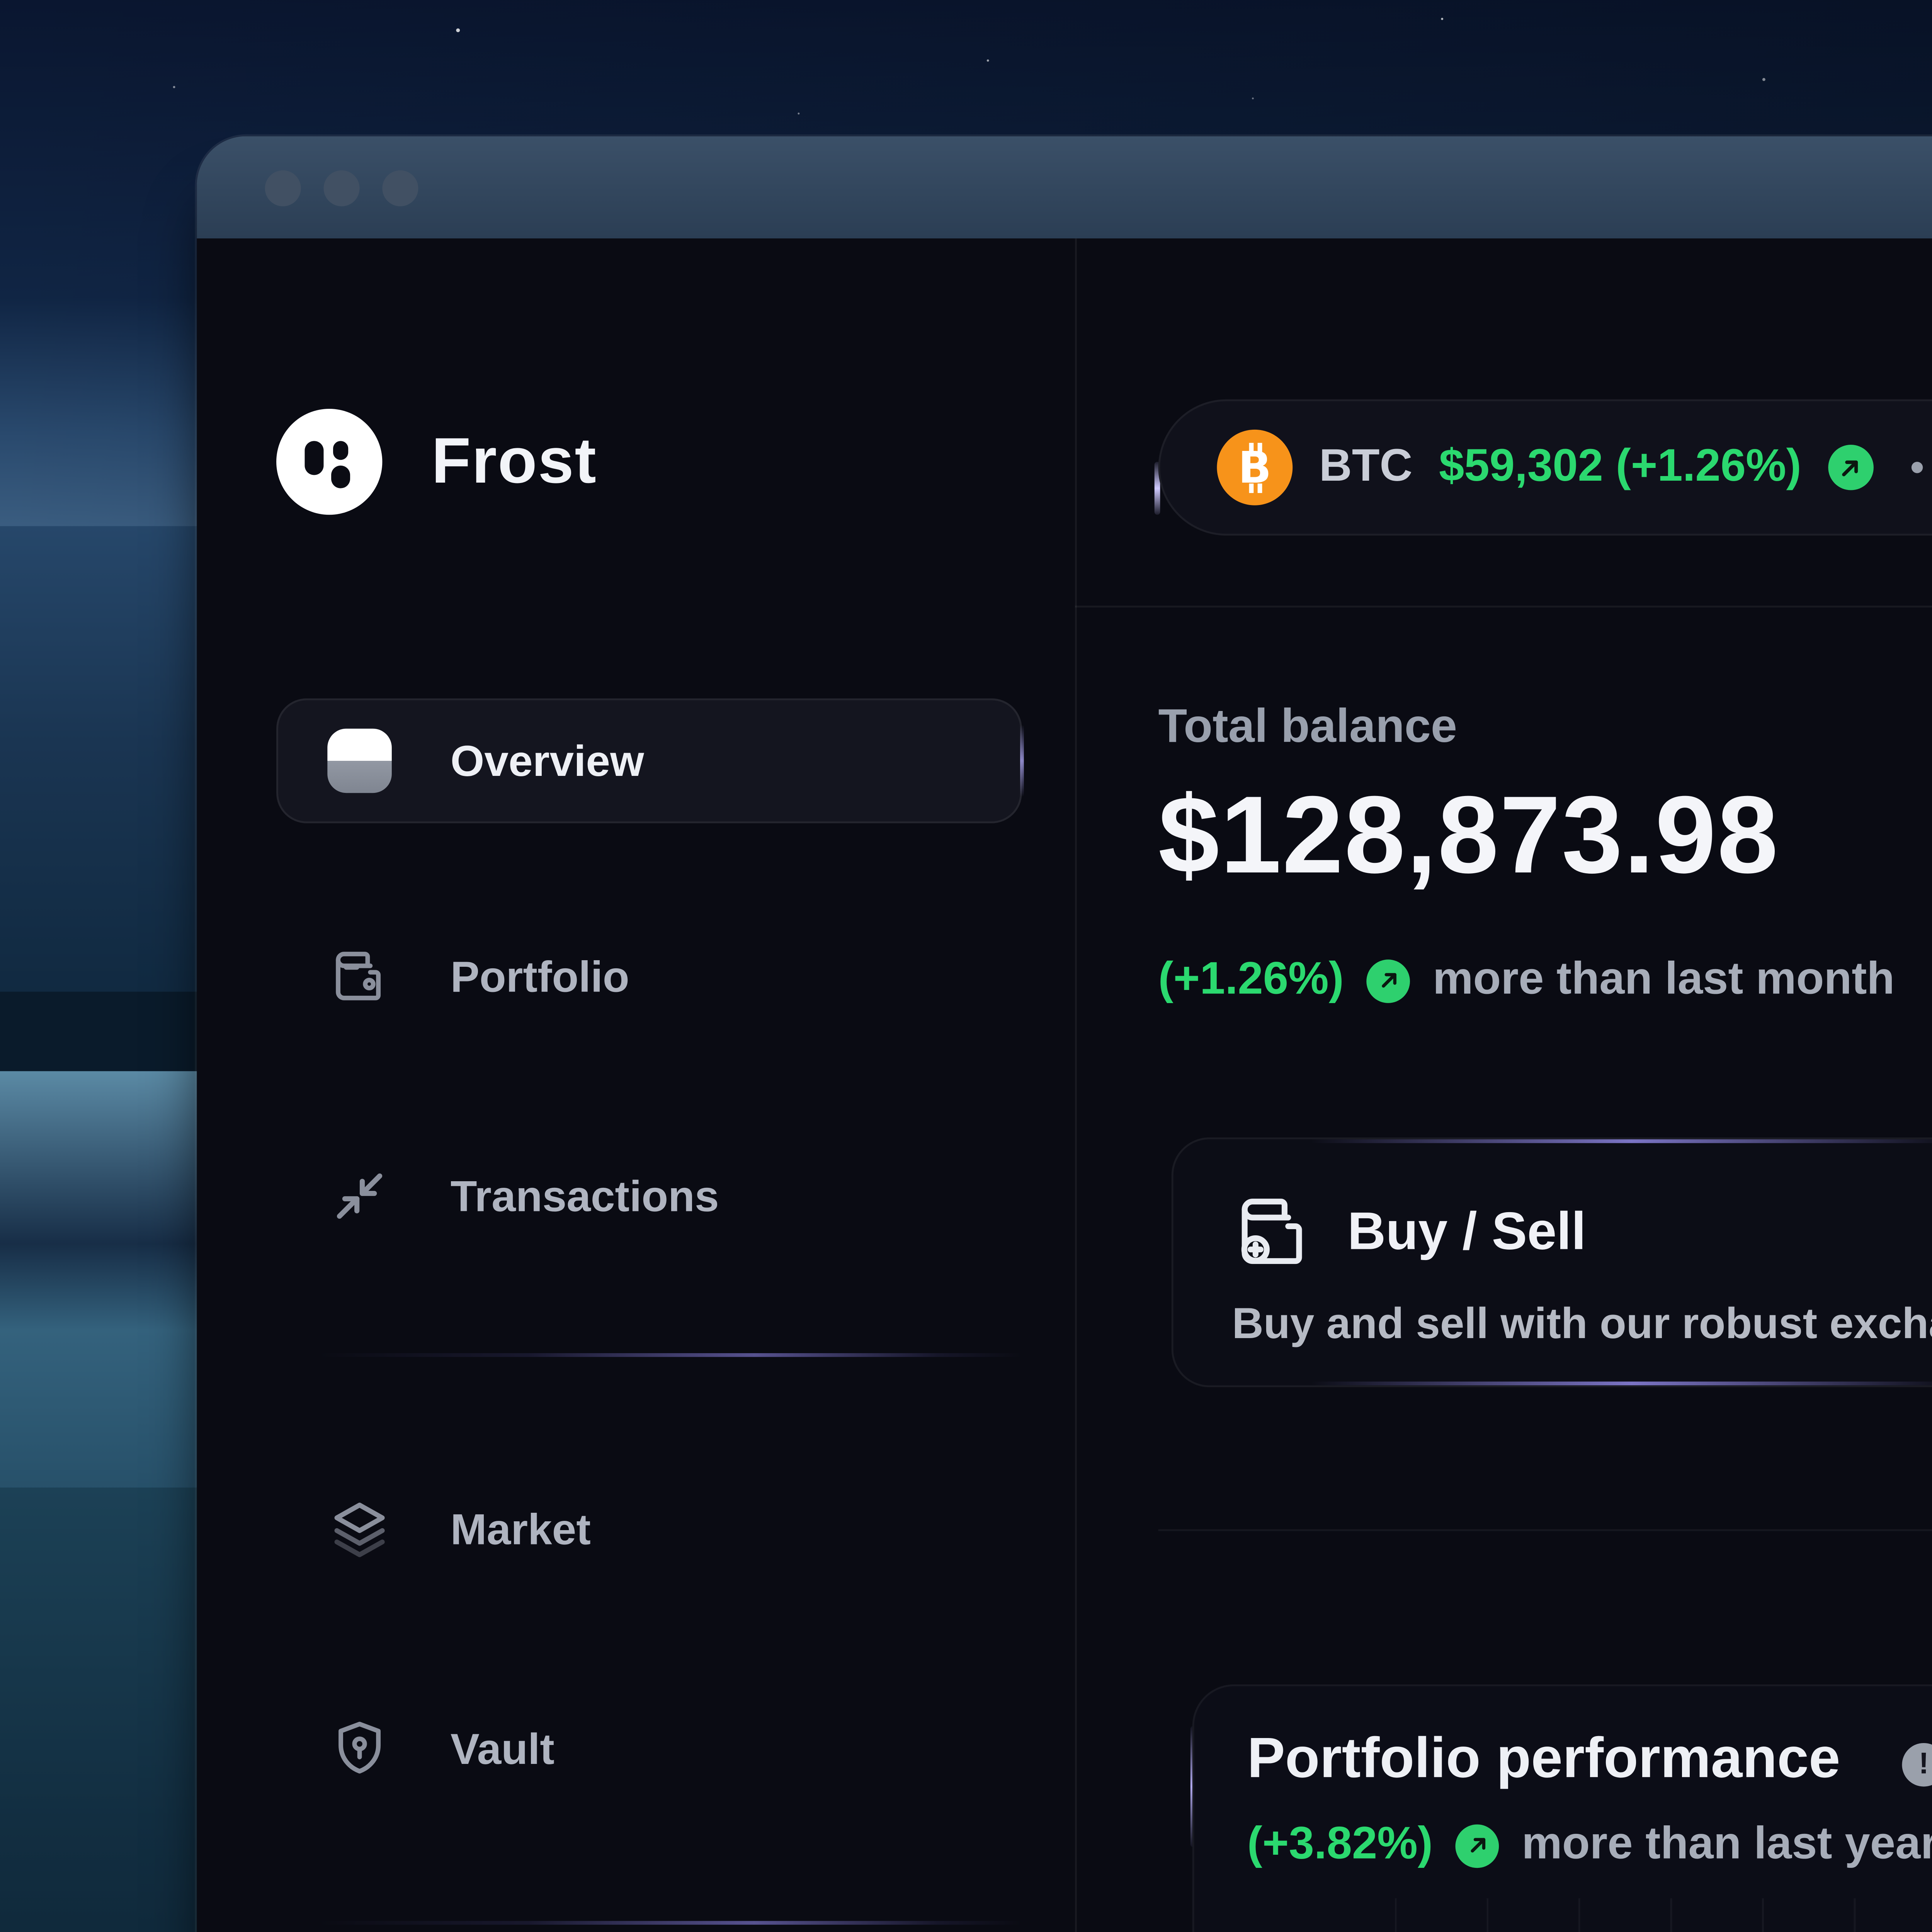 This screenshot has height=1932, width=1932. What do you see at coordinates (1468, 836) in the screenshot?
I see `total-balance-value: $128,873.98` at bounding box center [1468, 836].